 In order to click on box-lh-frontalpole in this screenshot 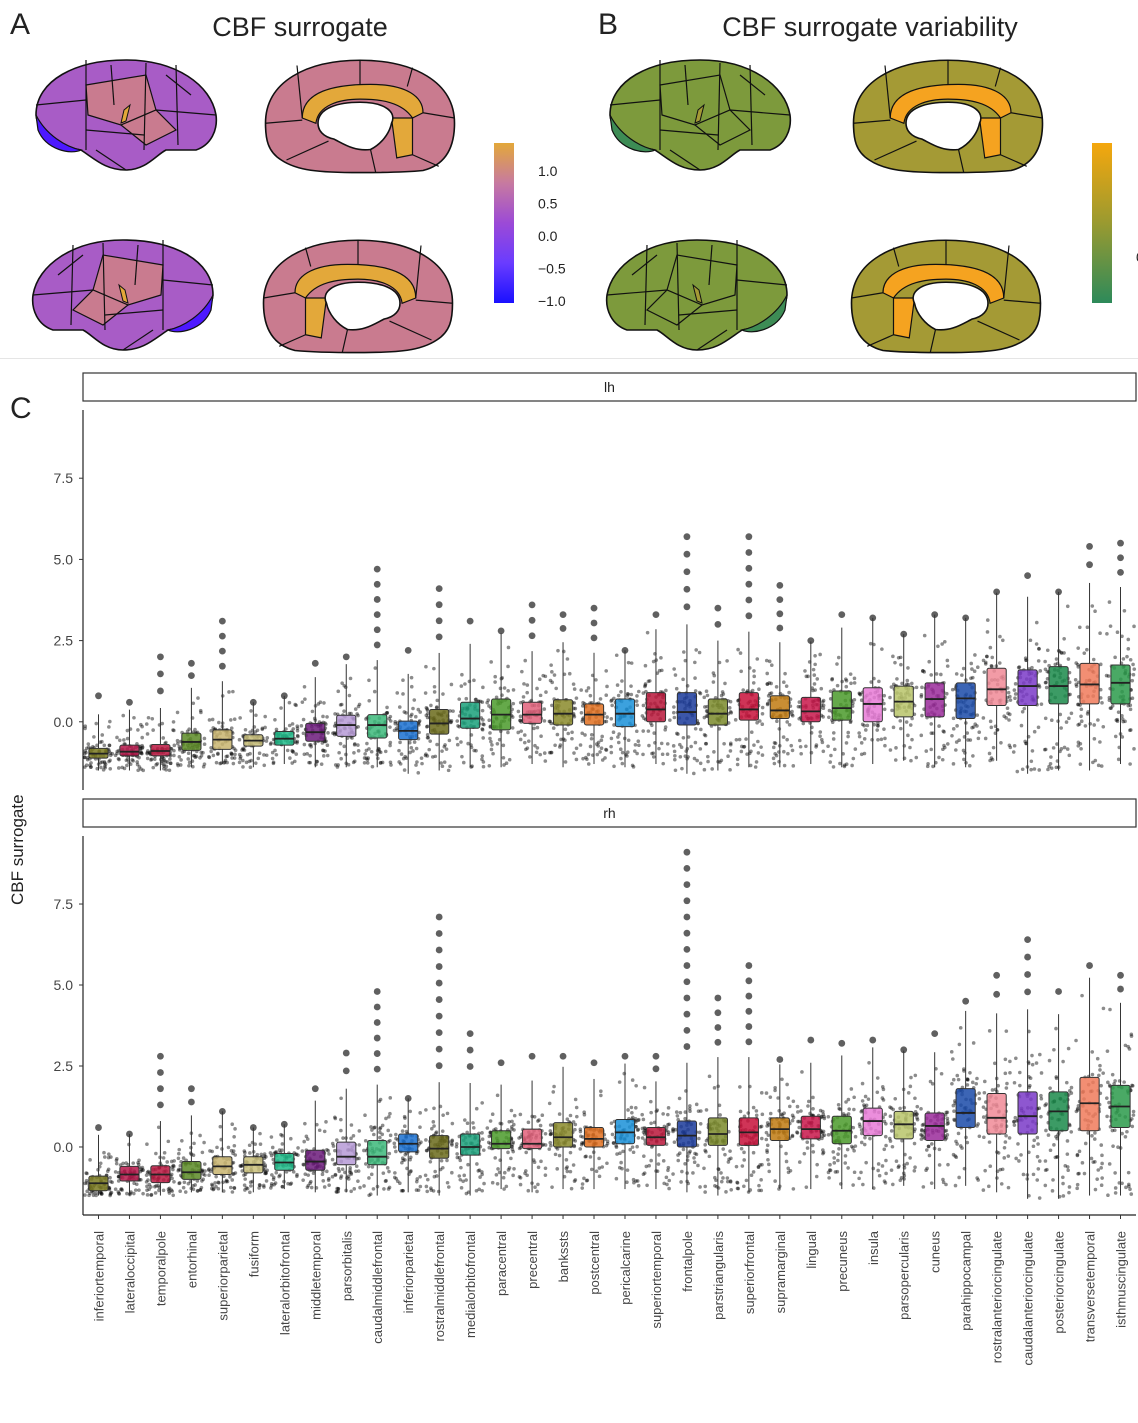, I will do `click(687, 709)`.